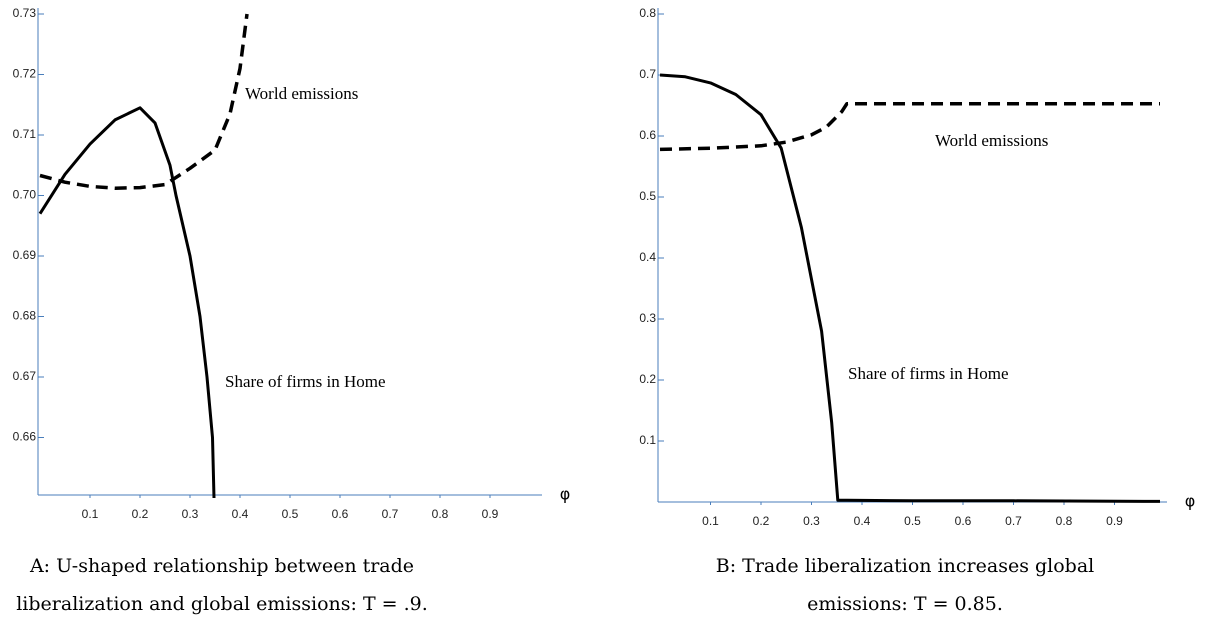 This screenshot has height=633, width=1211. I want to click on caption: B: Trade liberalization increases global, so click(905, 566).